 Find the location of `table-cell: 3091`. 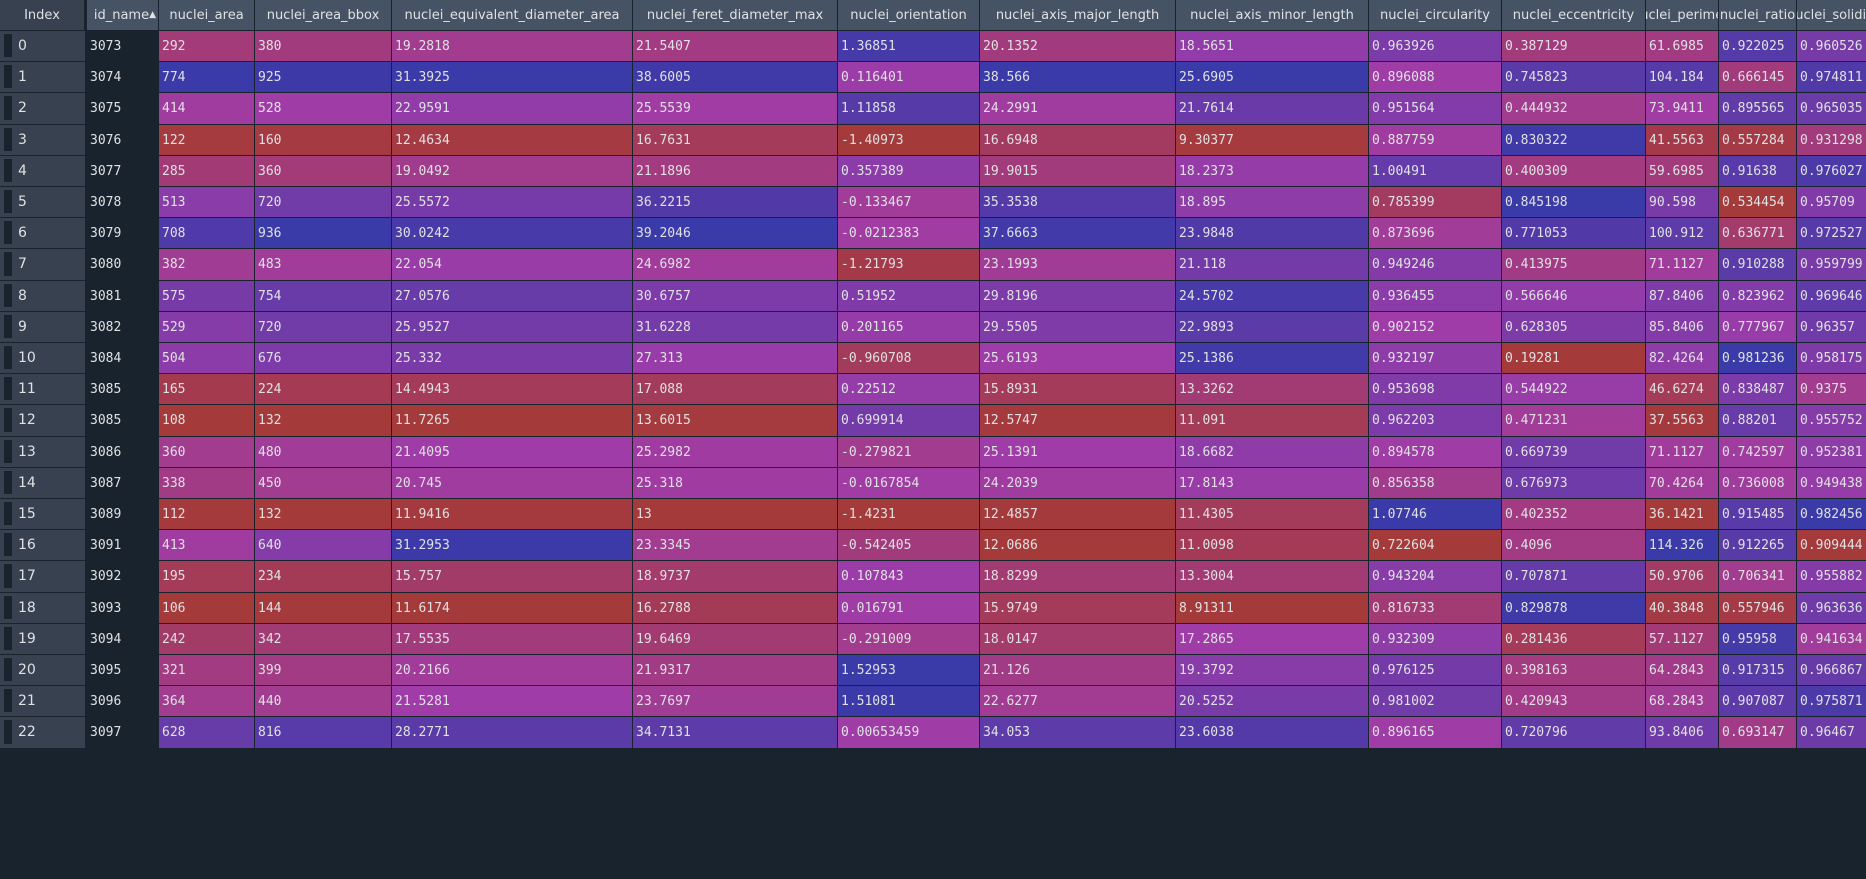

table-cell: 3091 is located at coordinates (123, 546).